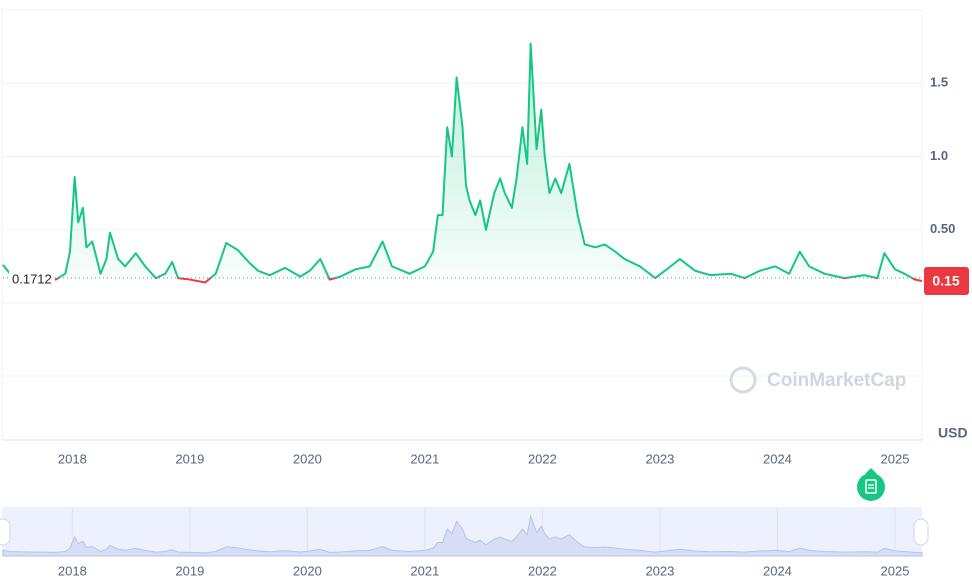 The width and height of the screenshot is (972, 587). What do you see at coordinates (659, 570) in the screenshot?
I see `navigator-tick-label: 2023` at bounding box center [659, 570].